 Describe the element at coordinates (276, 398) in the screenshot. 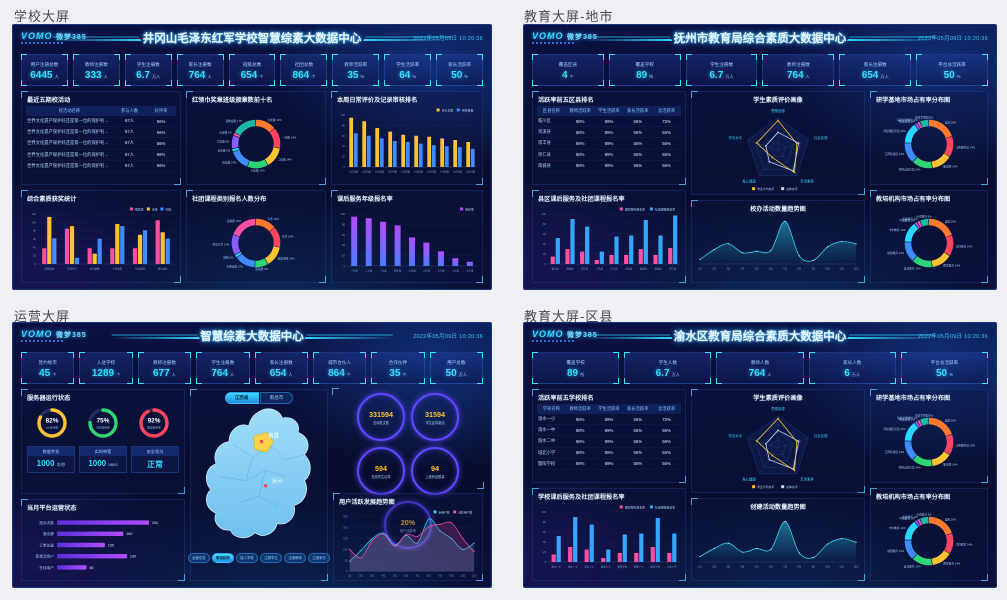

I see `map-tab-南昌市: 南昌市` at that location.